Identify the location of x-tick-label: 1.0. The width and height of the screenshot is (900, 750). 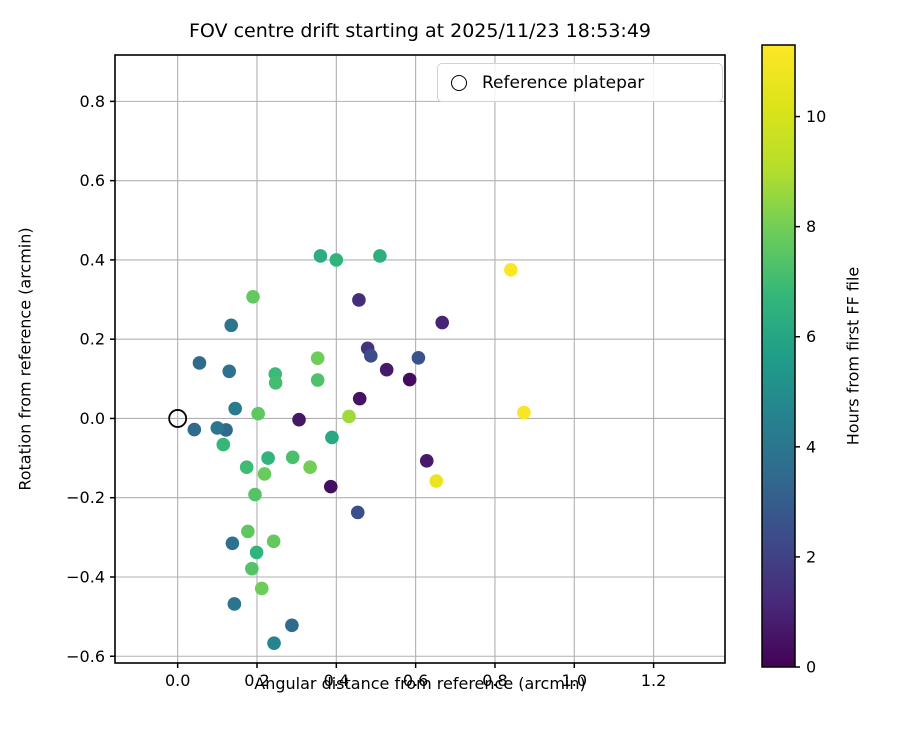
(574, 680).